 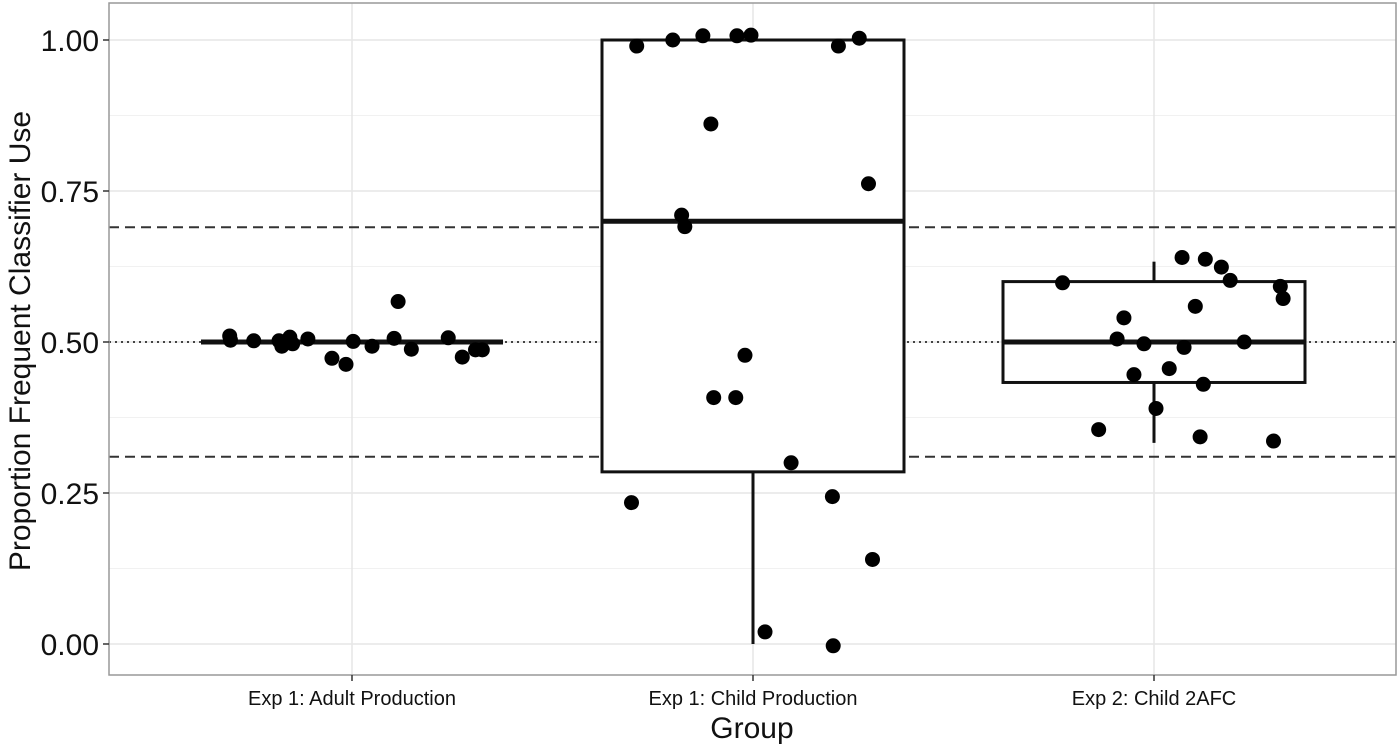 What do you see at coordinates (1154, 699) in the screenshot?
I see `x-tick-label: Exp 2: Child 2AFC` at bounding box center [1154, 699].